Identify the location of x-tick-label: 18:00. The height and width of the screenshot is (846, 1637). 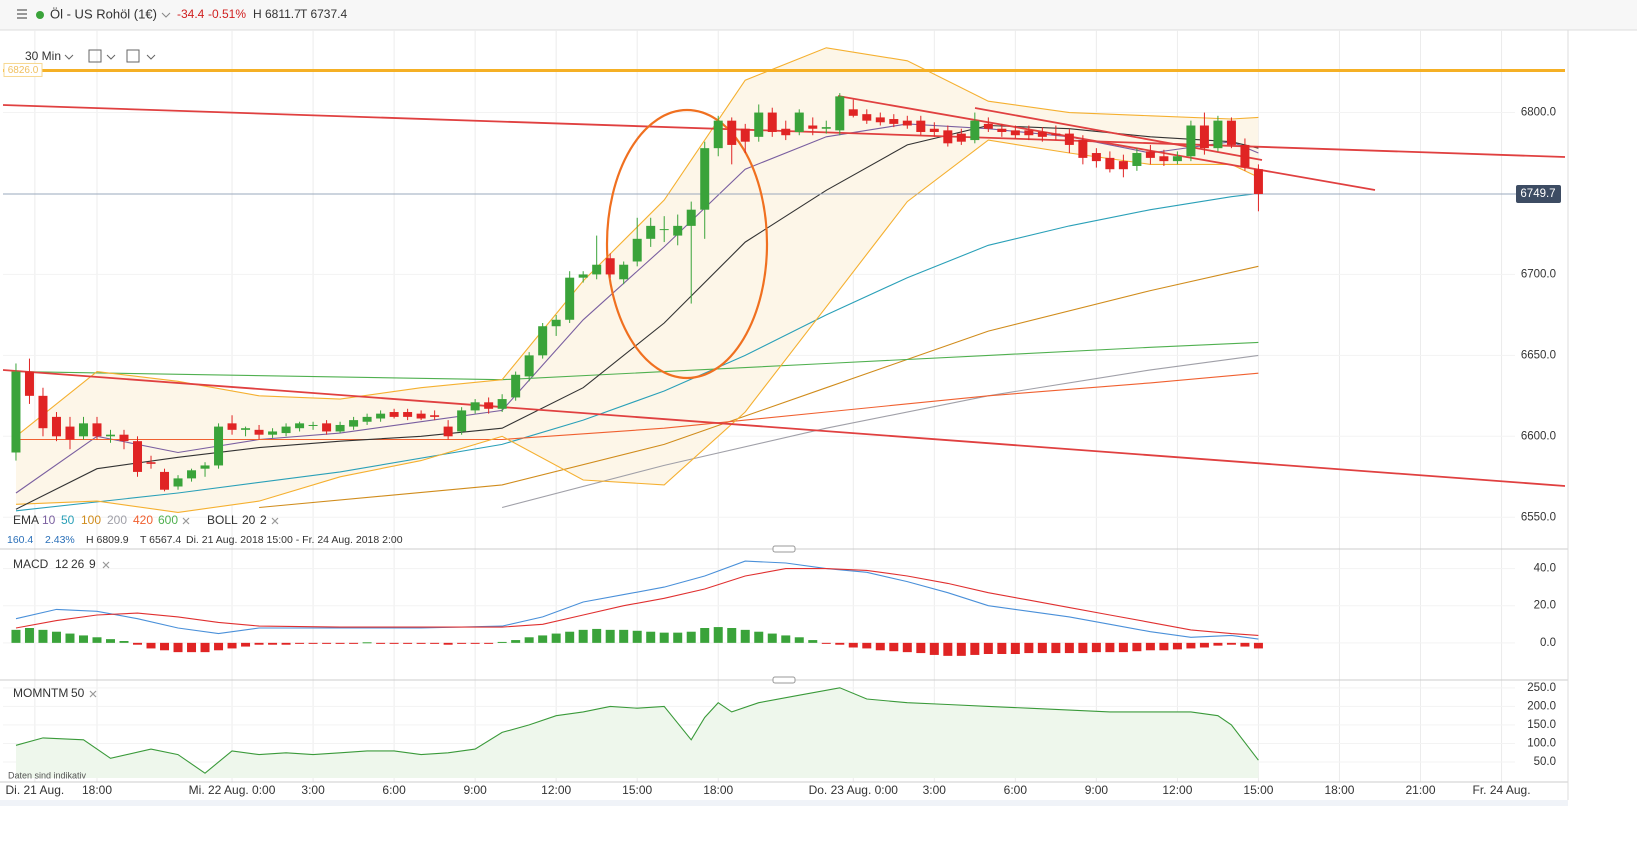
(1339, 790).